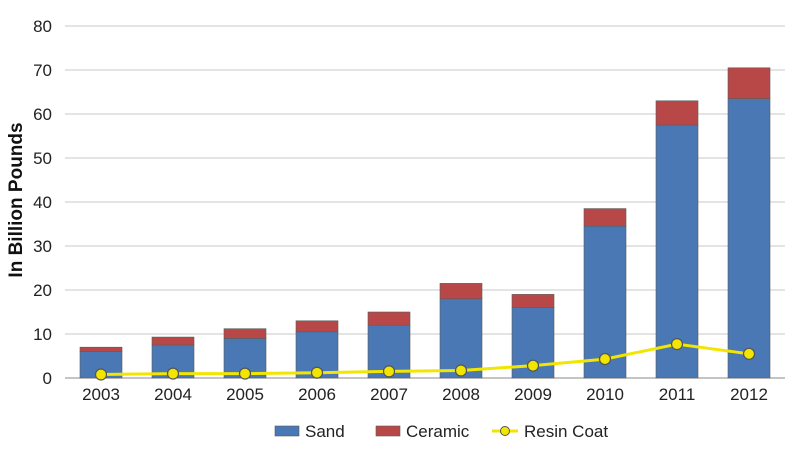  What do you see at coordinates (533, 394) in the screenshot?
I see `x-tick-label: 2009` at bounding box center [533, 394].